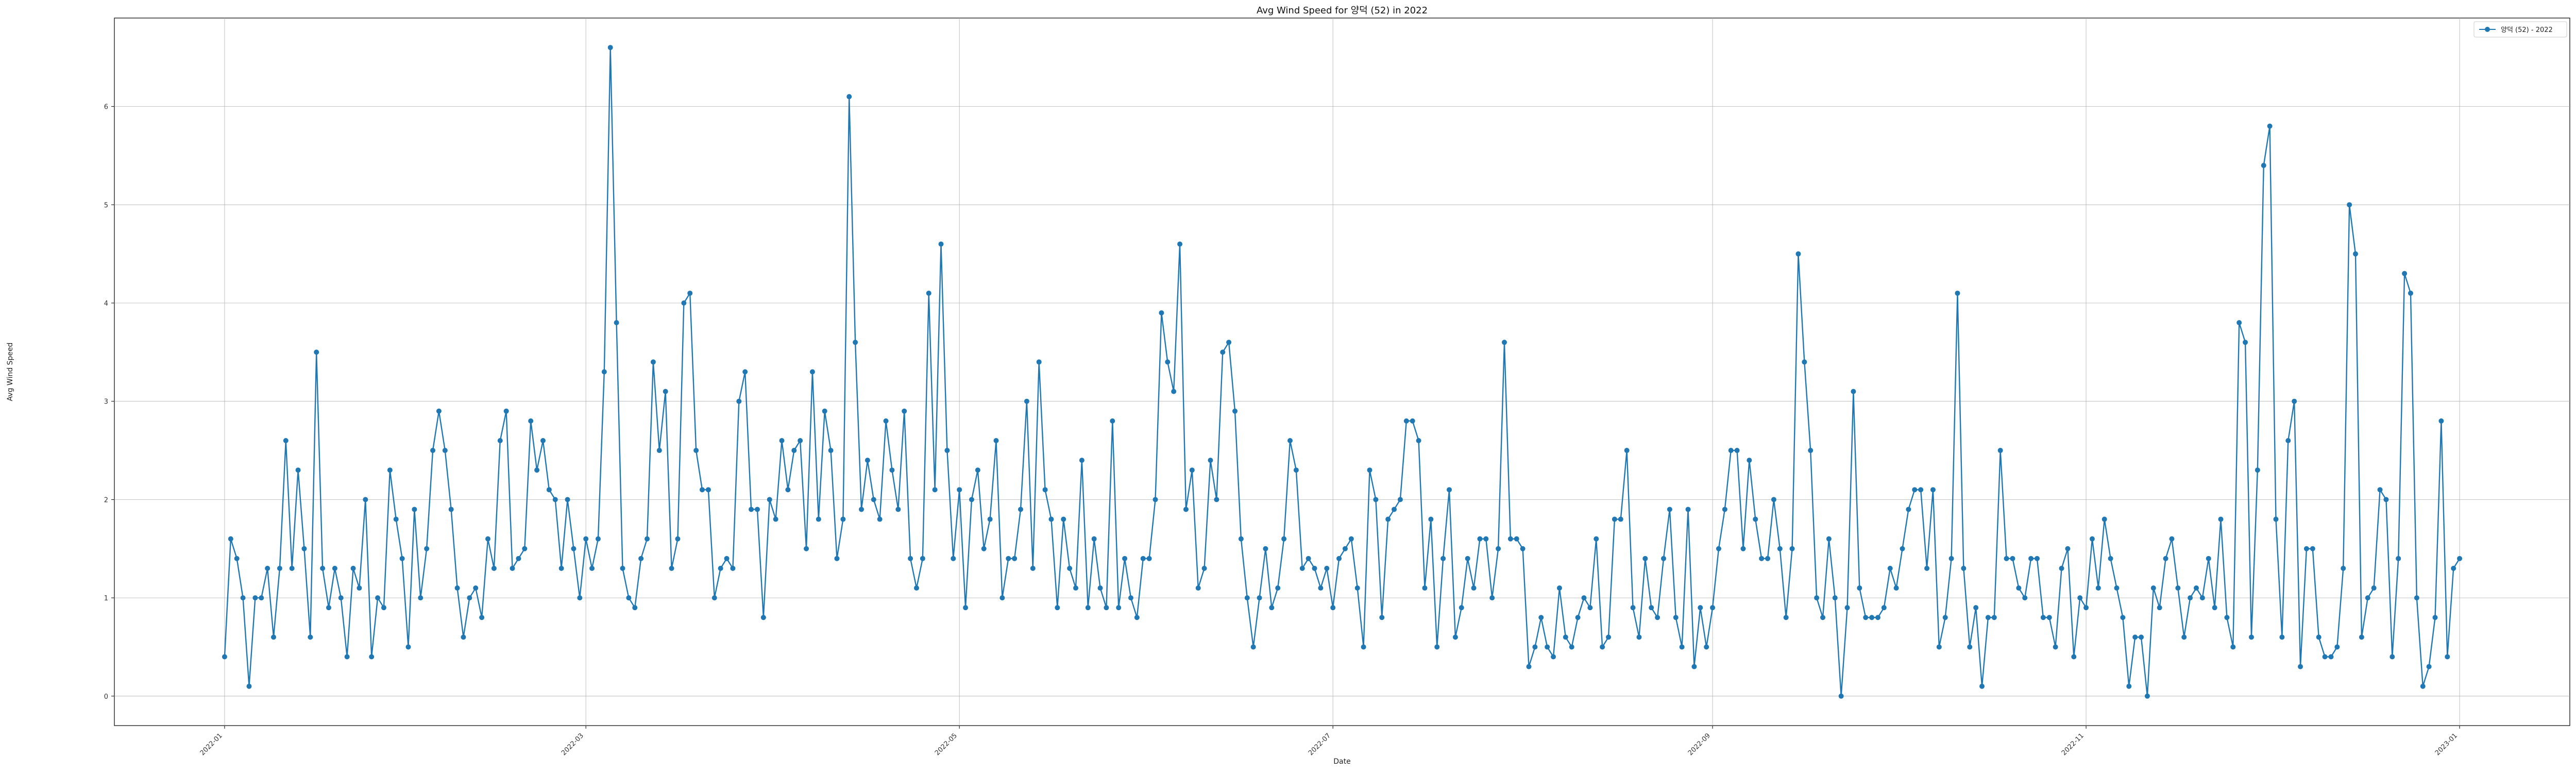  I want to click on x-tick-label: 2022-03, so click(572, 744).